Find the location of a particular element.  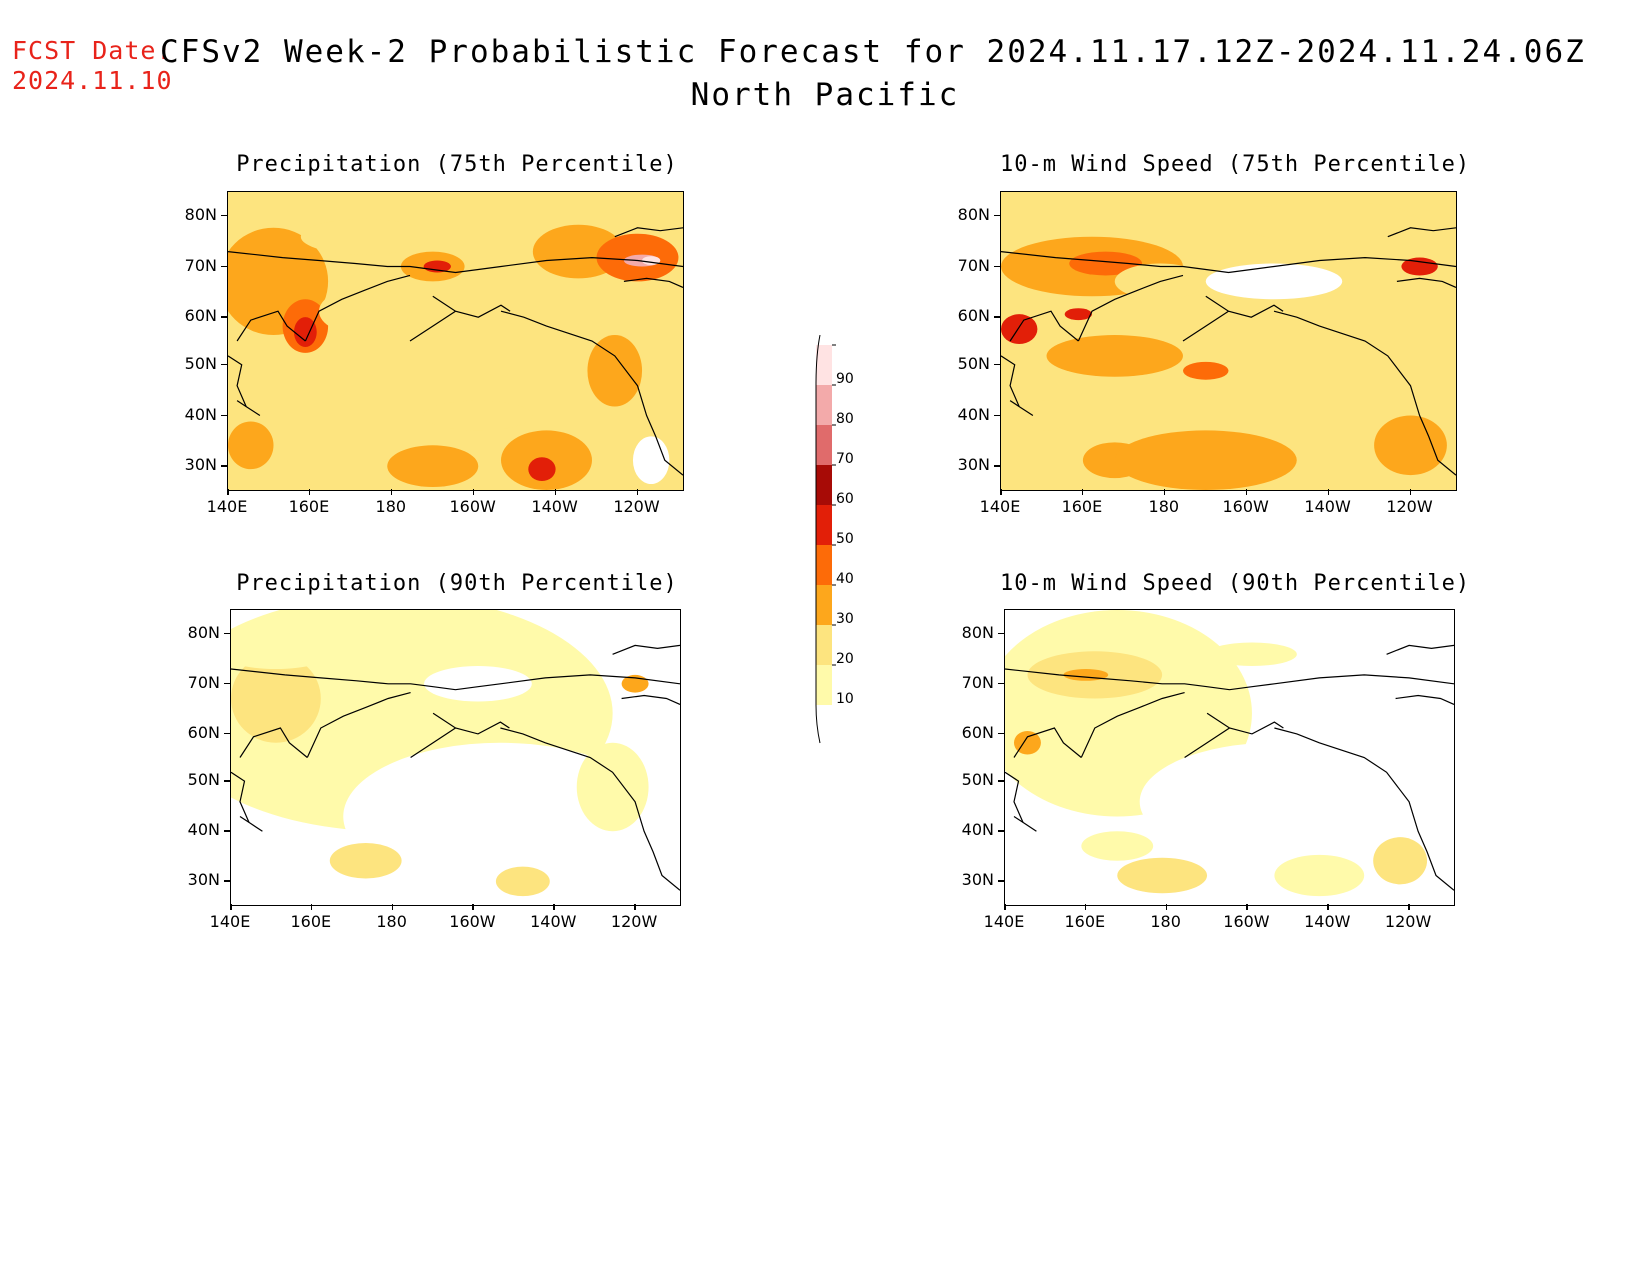

colorbar-legend: 90 80 70 60 50 40 30 20 10 is located at coordinates (846, 539).